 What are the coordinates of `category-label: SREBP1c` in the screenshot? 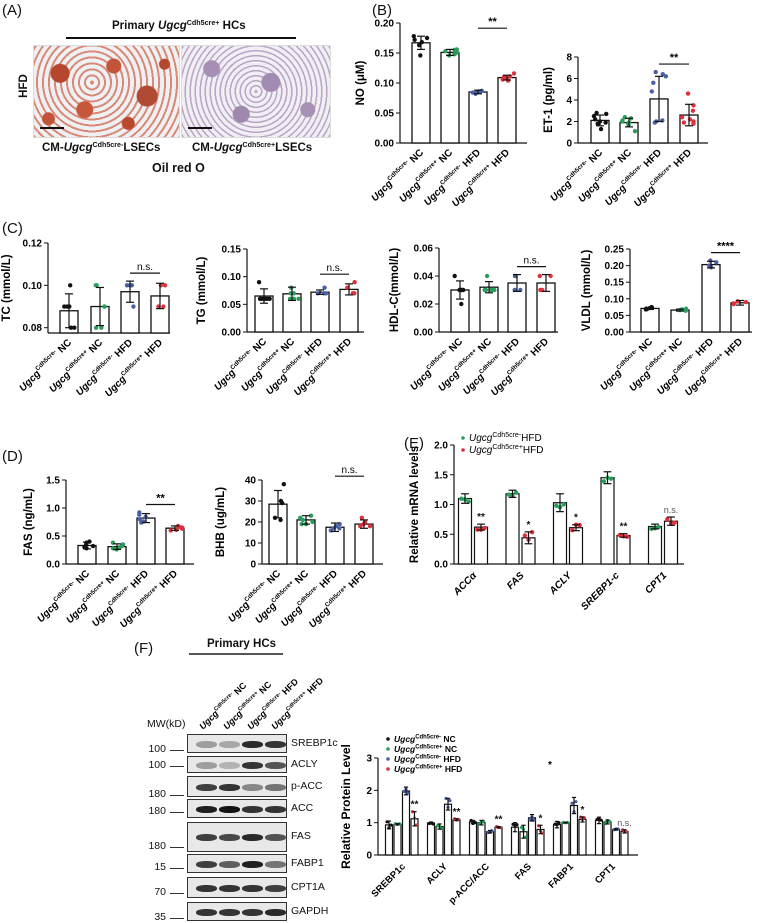 It's located at (388, 880).